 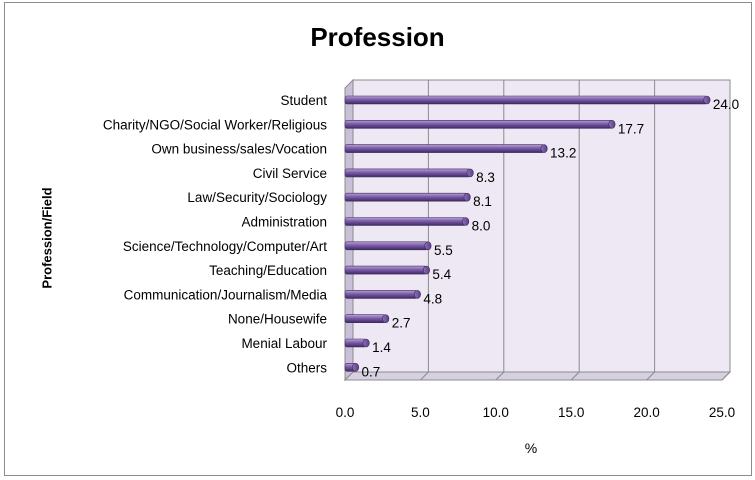 I want to click on category-label: Administration, so click(x=284, y=222).